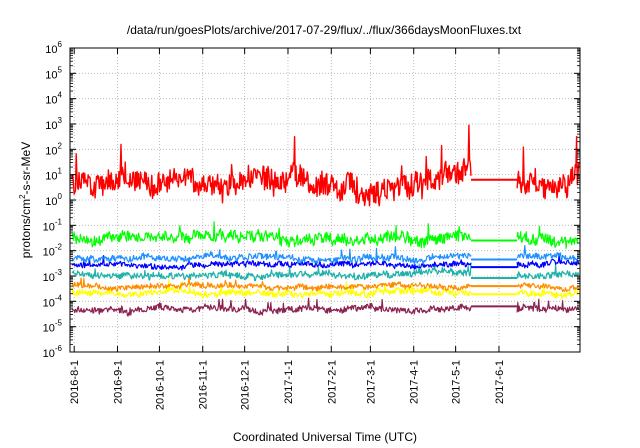 The image size is (640, 448). Describe the element at coordinates (59, 221) in the screenshot. I see `y-tick-exp: -1` at that location.